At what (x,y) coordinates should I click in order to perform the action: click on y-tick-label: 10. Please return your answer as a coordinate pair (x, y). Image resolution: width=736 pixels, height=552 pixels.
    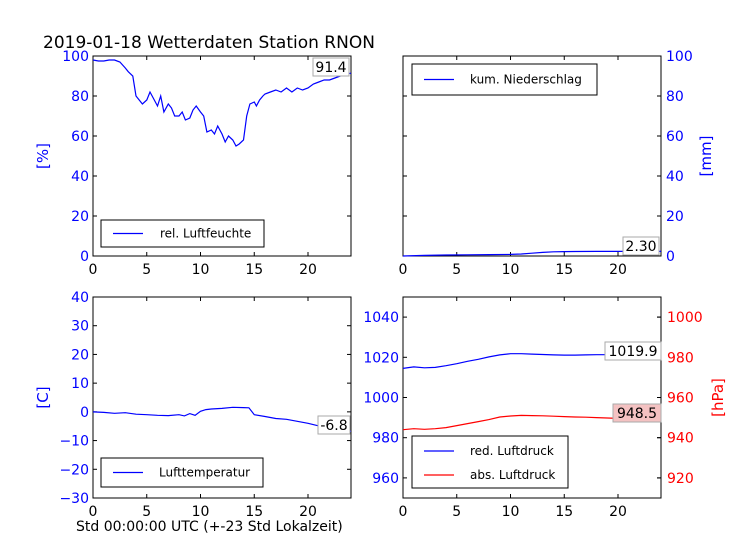
    Looking at the image, I should click on (80, 384).